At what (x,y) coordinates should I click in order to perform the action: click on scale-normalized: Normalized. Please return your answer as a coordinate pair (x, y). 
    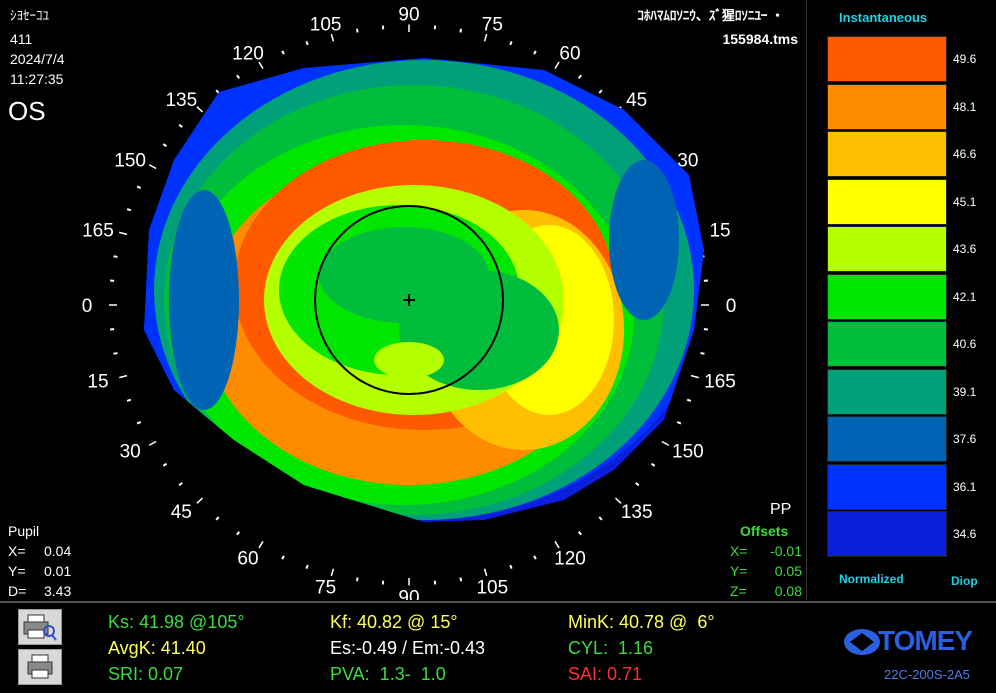
    Looking at the image, I should click on (871, 579).